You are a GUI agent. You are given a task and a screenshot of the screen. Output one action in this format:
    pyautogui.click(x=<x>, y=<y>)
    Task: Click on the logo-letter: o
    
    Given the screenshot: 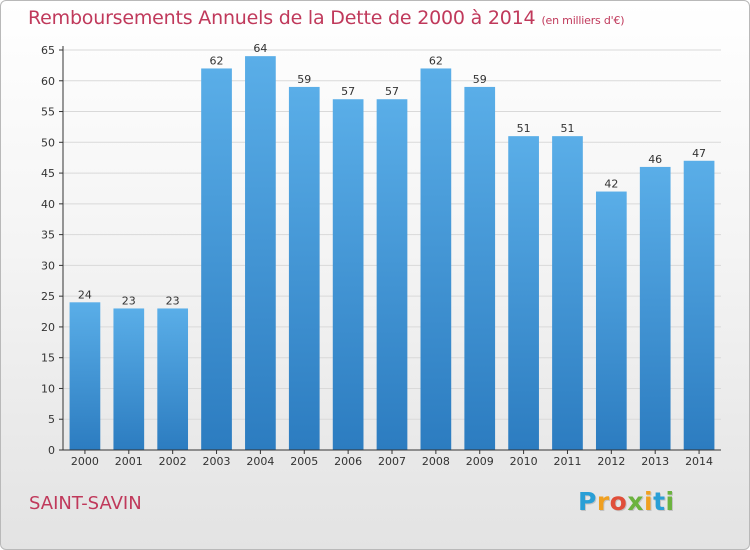 What is the action you would take?
    pyautogui.click(x=618, y=501)
    